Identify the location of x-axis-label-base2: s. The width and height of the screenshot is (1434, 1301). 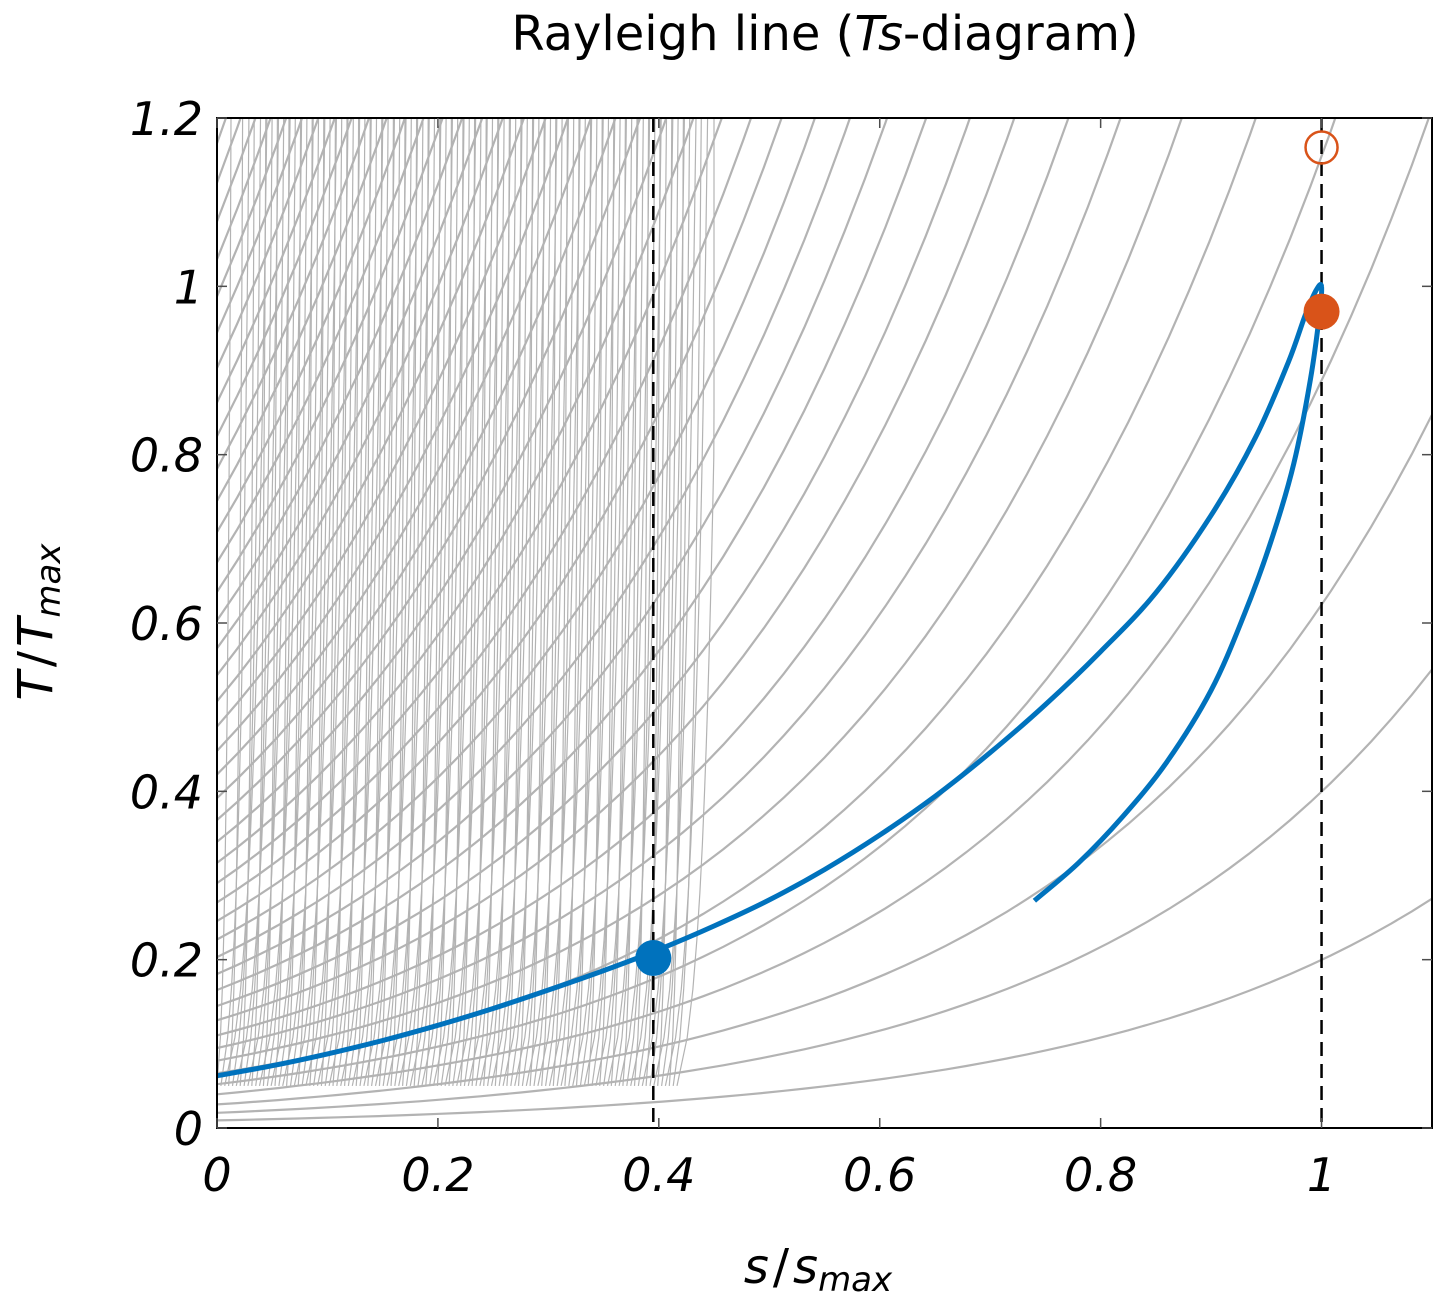
(805, 1267).